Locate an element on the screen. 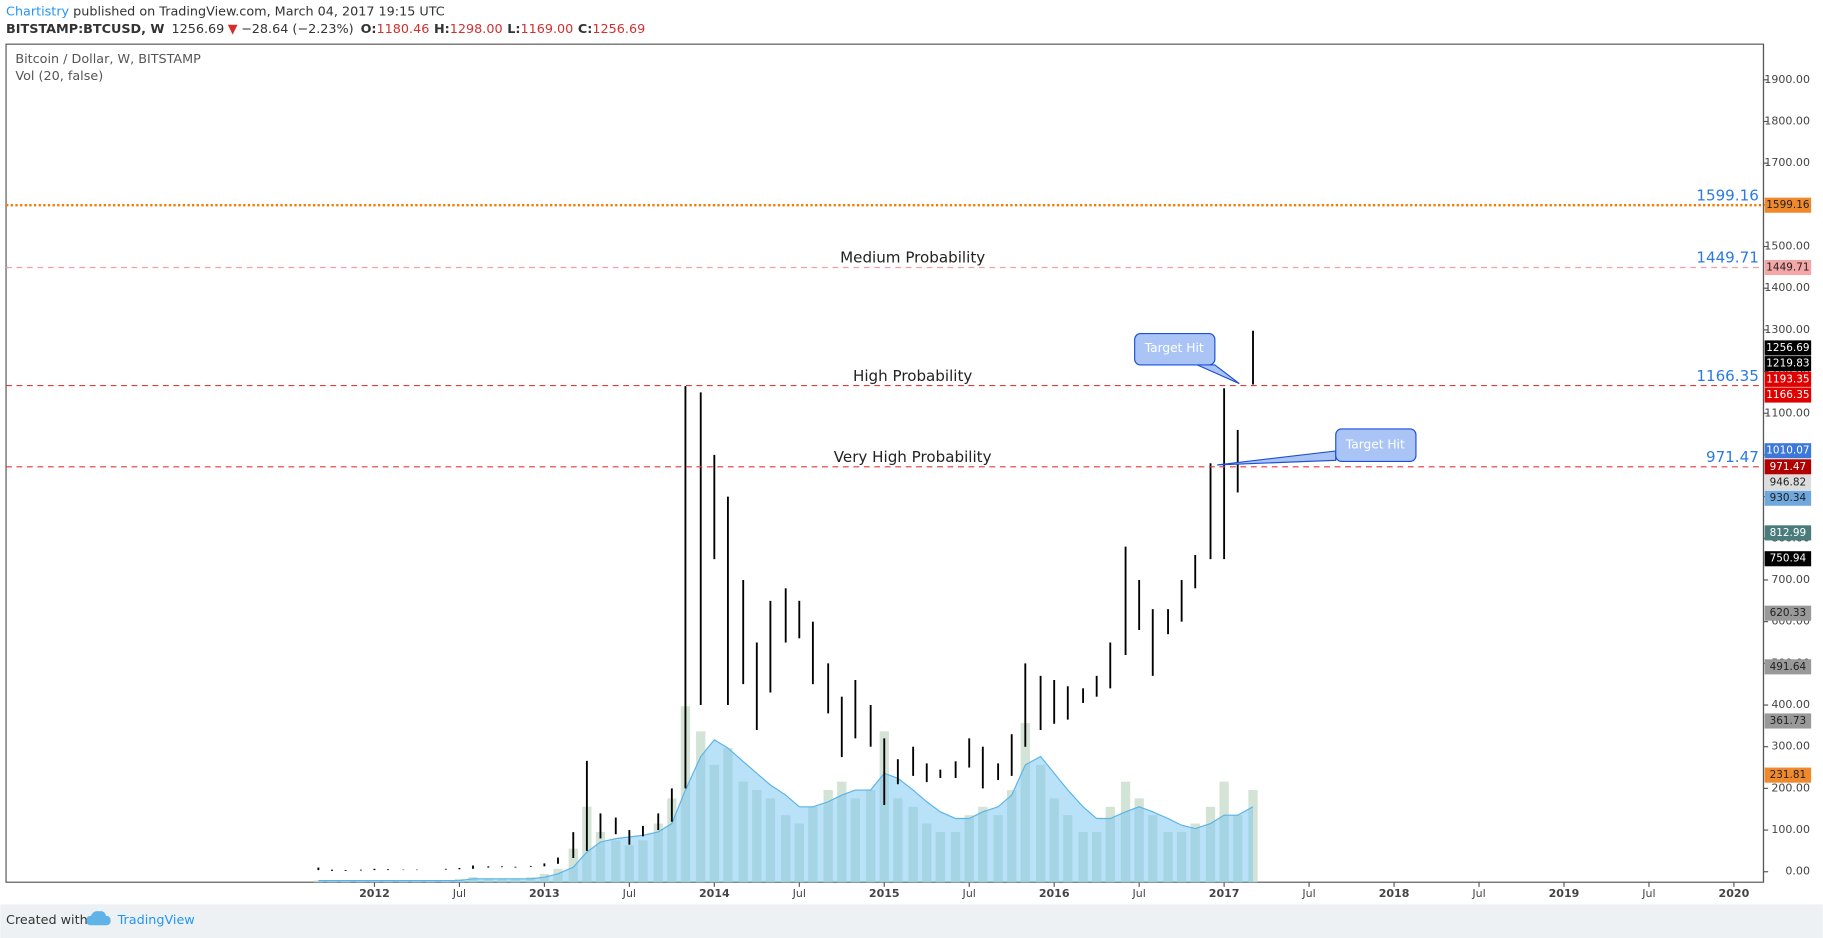 The image size is (1823, 938). level-value: 1166.35 is located at coordinates (1727, 376).